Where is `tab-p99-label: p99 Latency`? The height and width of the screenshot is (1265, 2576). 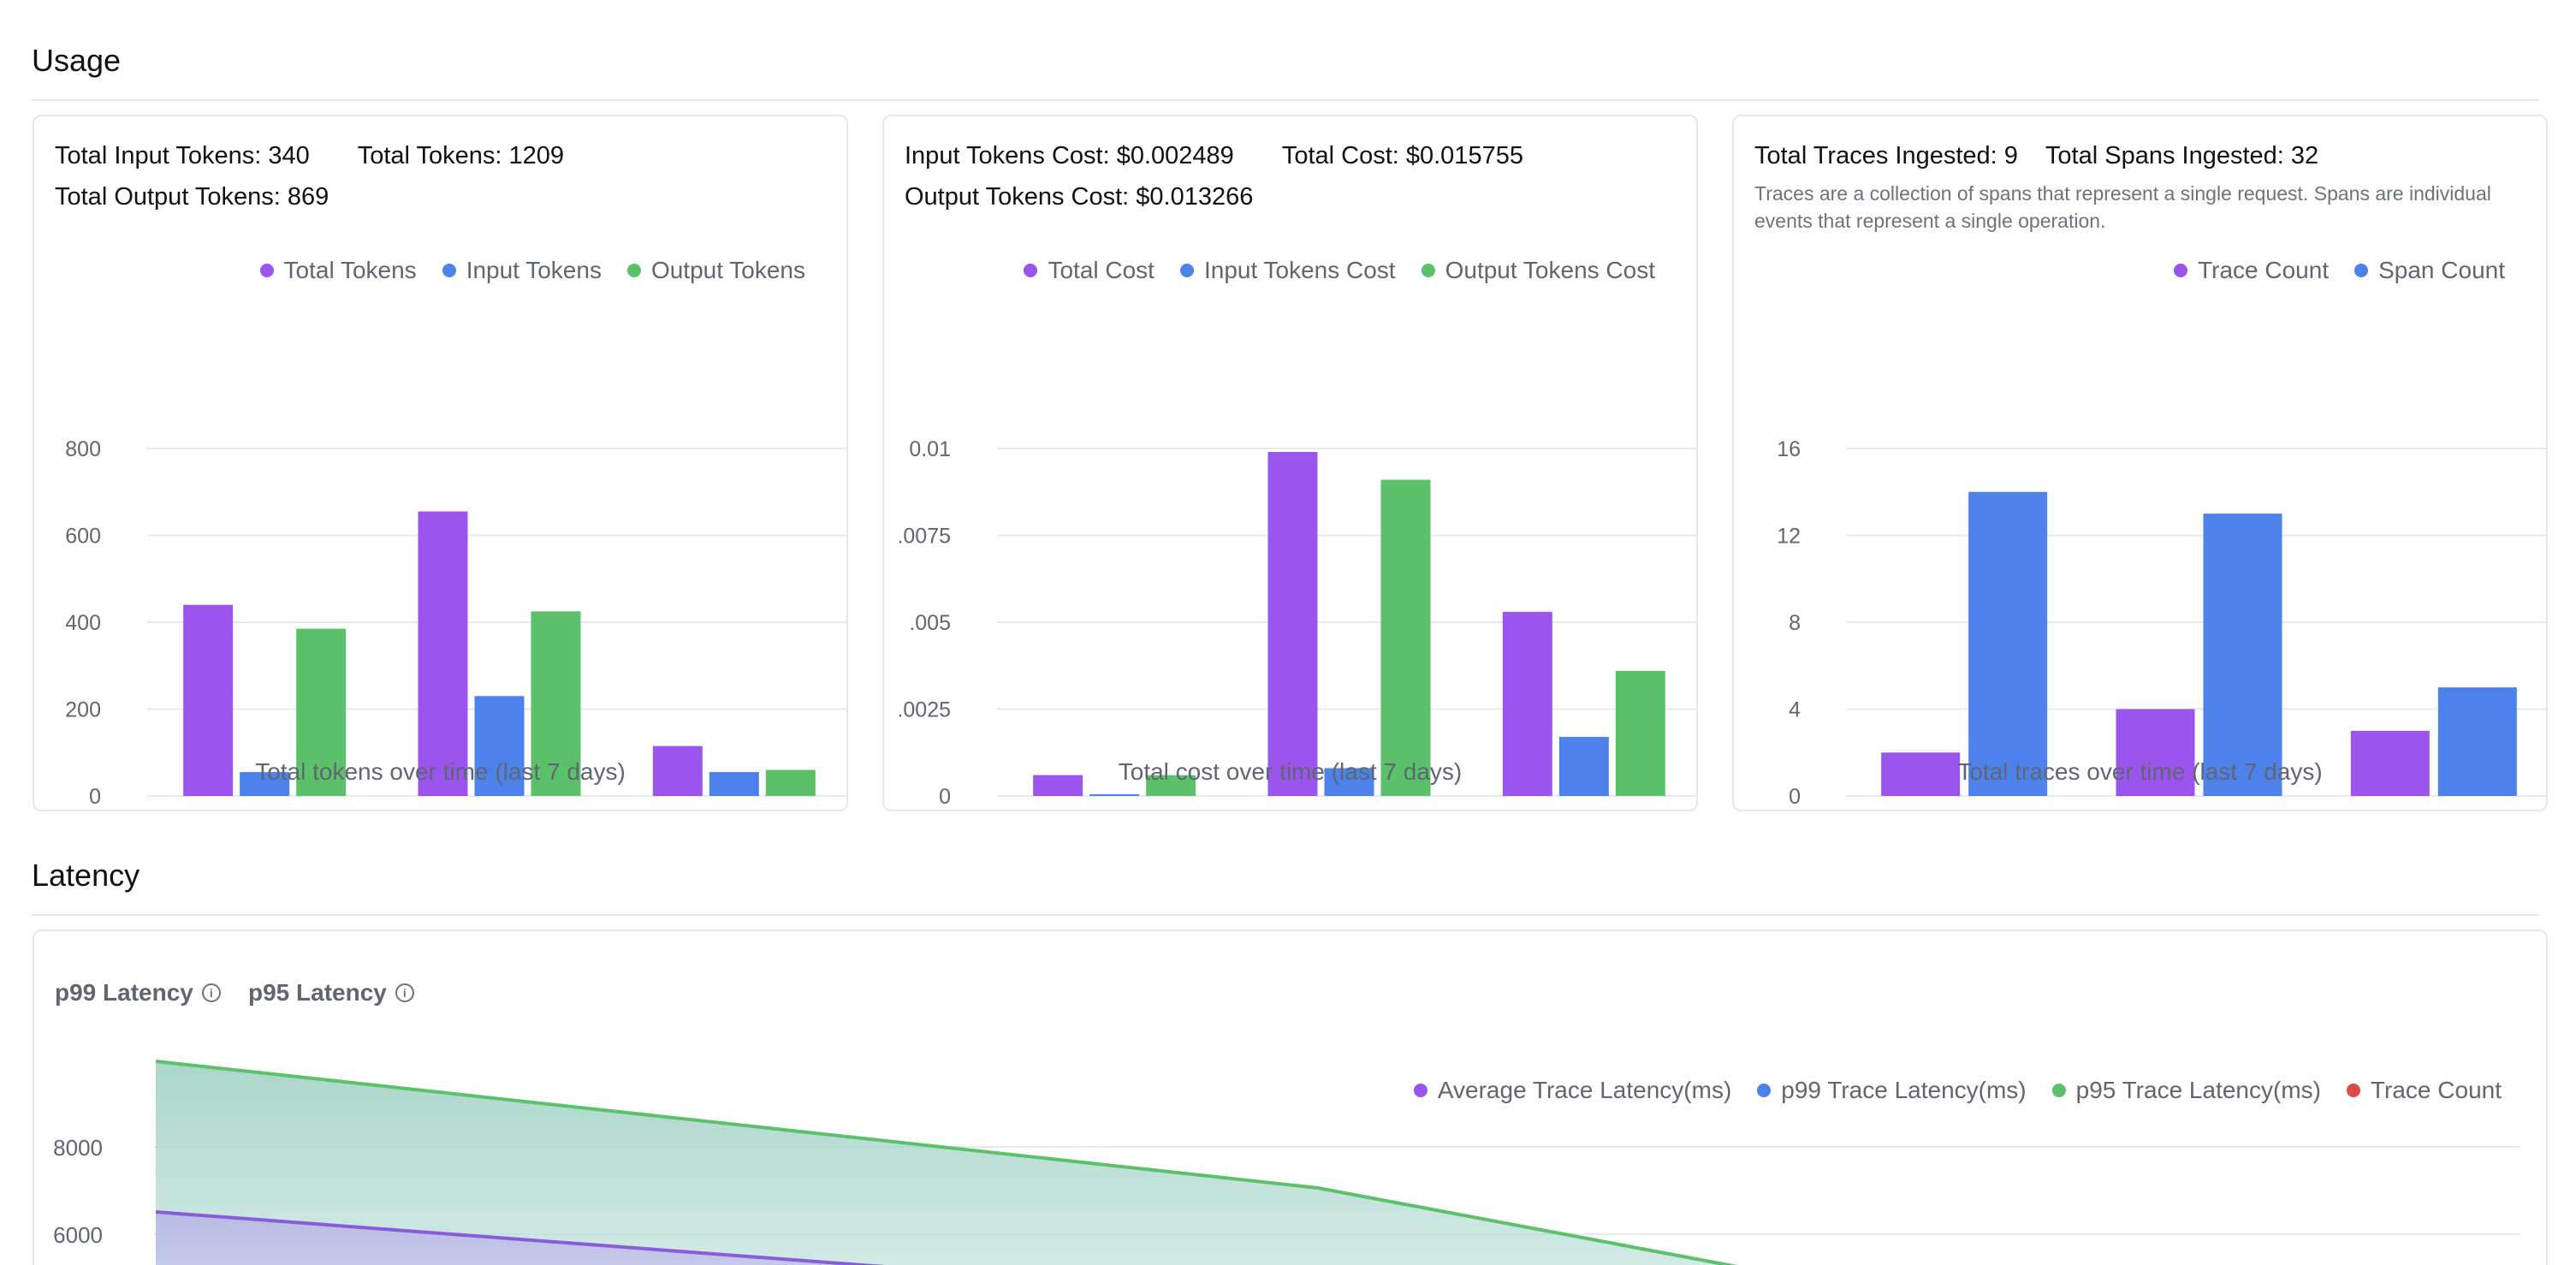
tab-p99-label: p99 Latency is located at coordinates (124, 992).